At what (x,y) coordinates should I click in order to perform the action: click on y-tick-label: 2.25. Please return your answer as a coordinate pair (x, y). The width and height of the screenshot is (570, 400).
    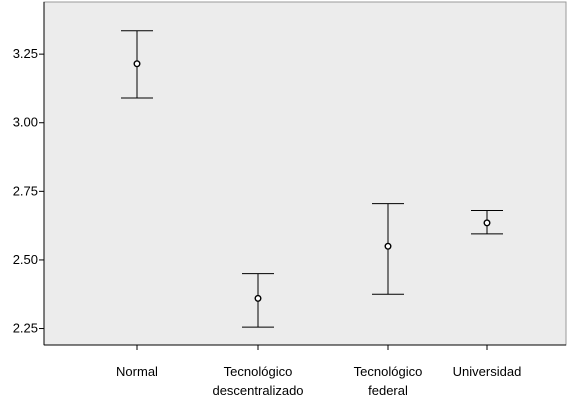
    Looking at the image, I should click on (25, 328).